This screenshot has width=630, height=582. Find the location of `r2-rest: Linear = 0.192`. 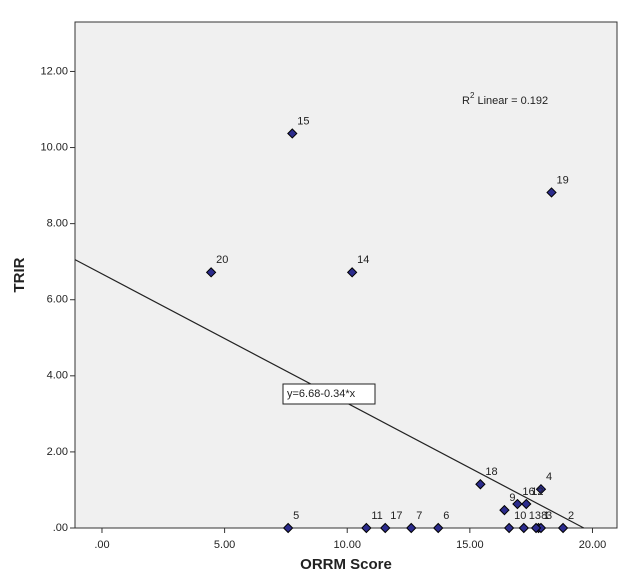

r2-rest: Linear = 0.192 is located at coordinates (511, 101).